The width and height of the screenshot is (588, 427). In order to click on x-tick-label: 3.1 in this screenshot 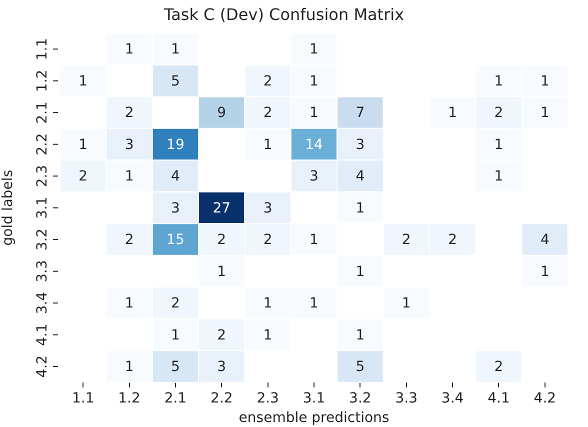, I will do `click(314, 398)`.